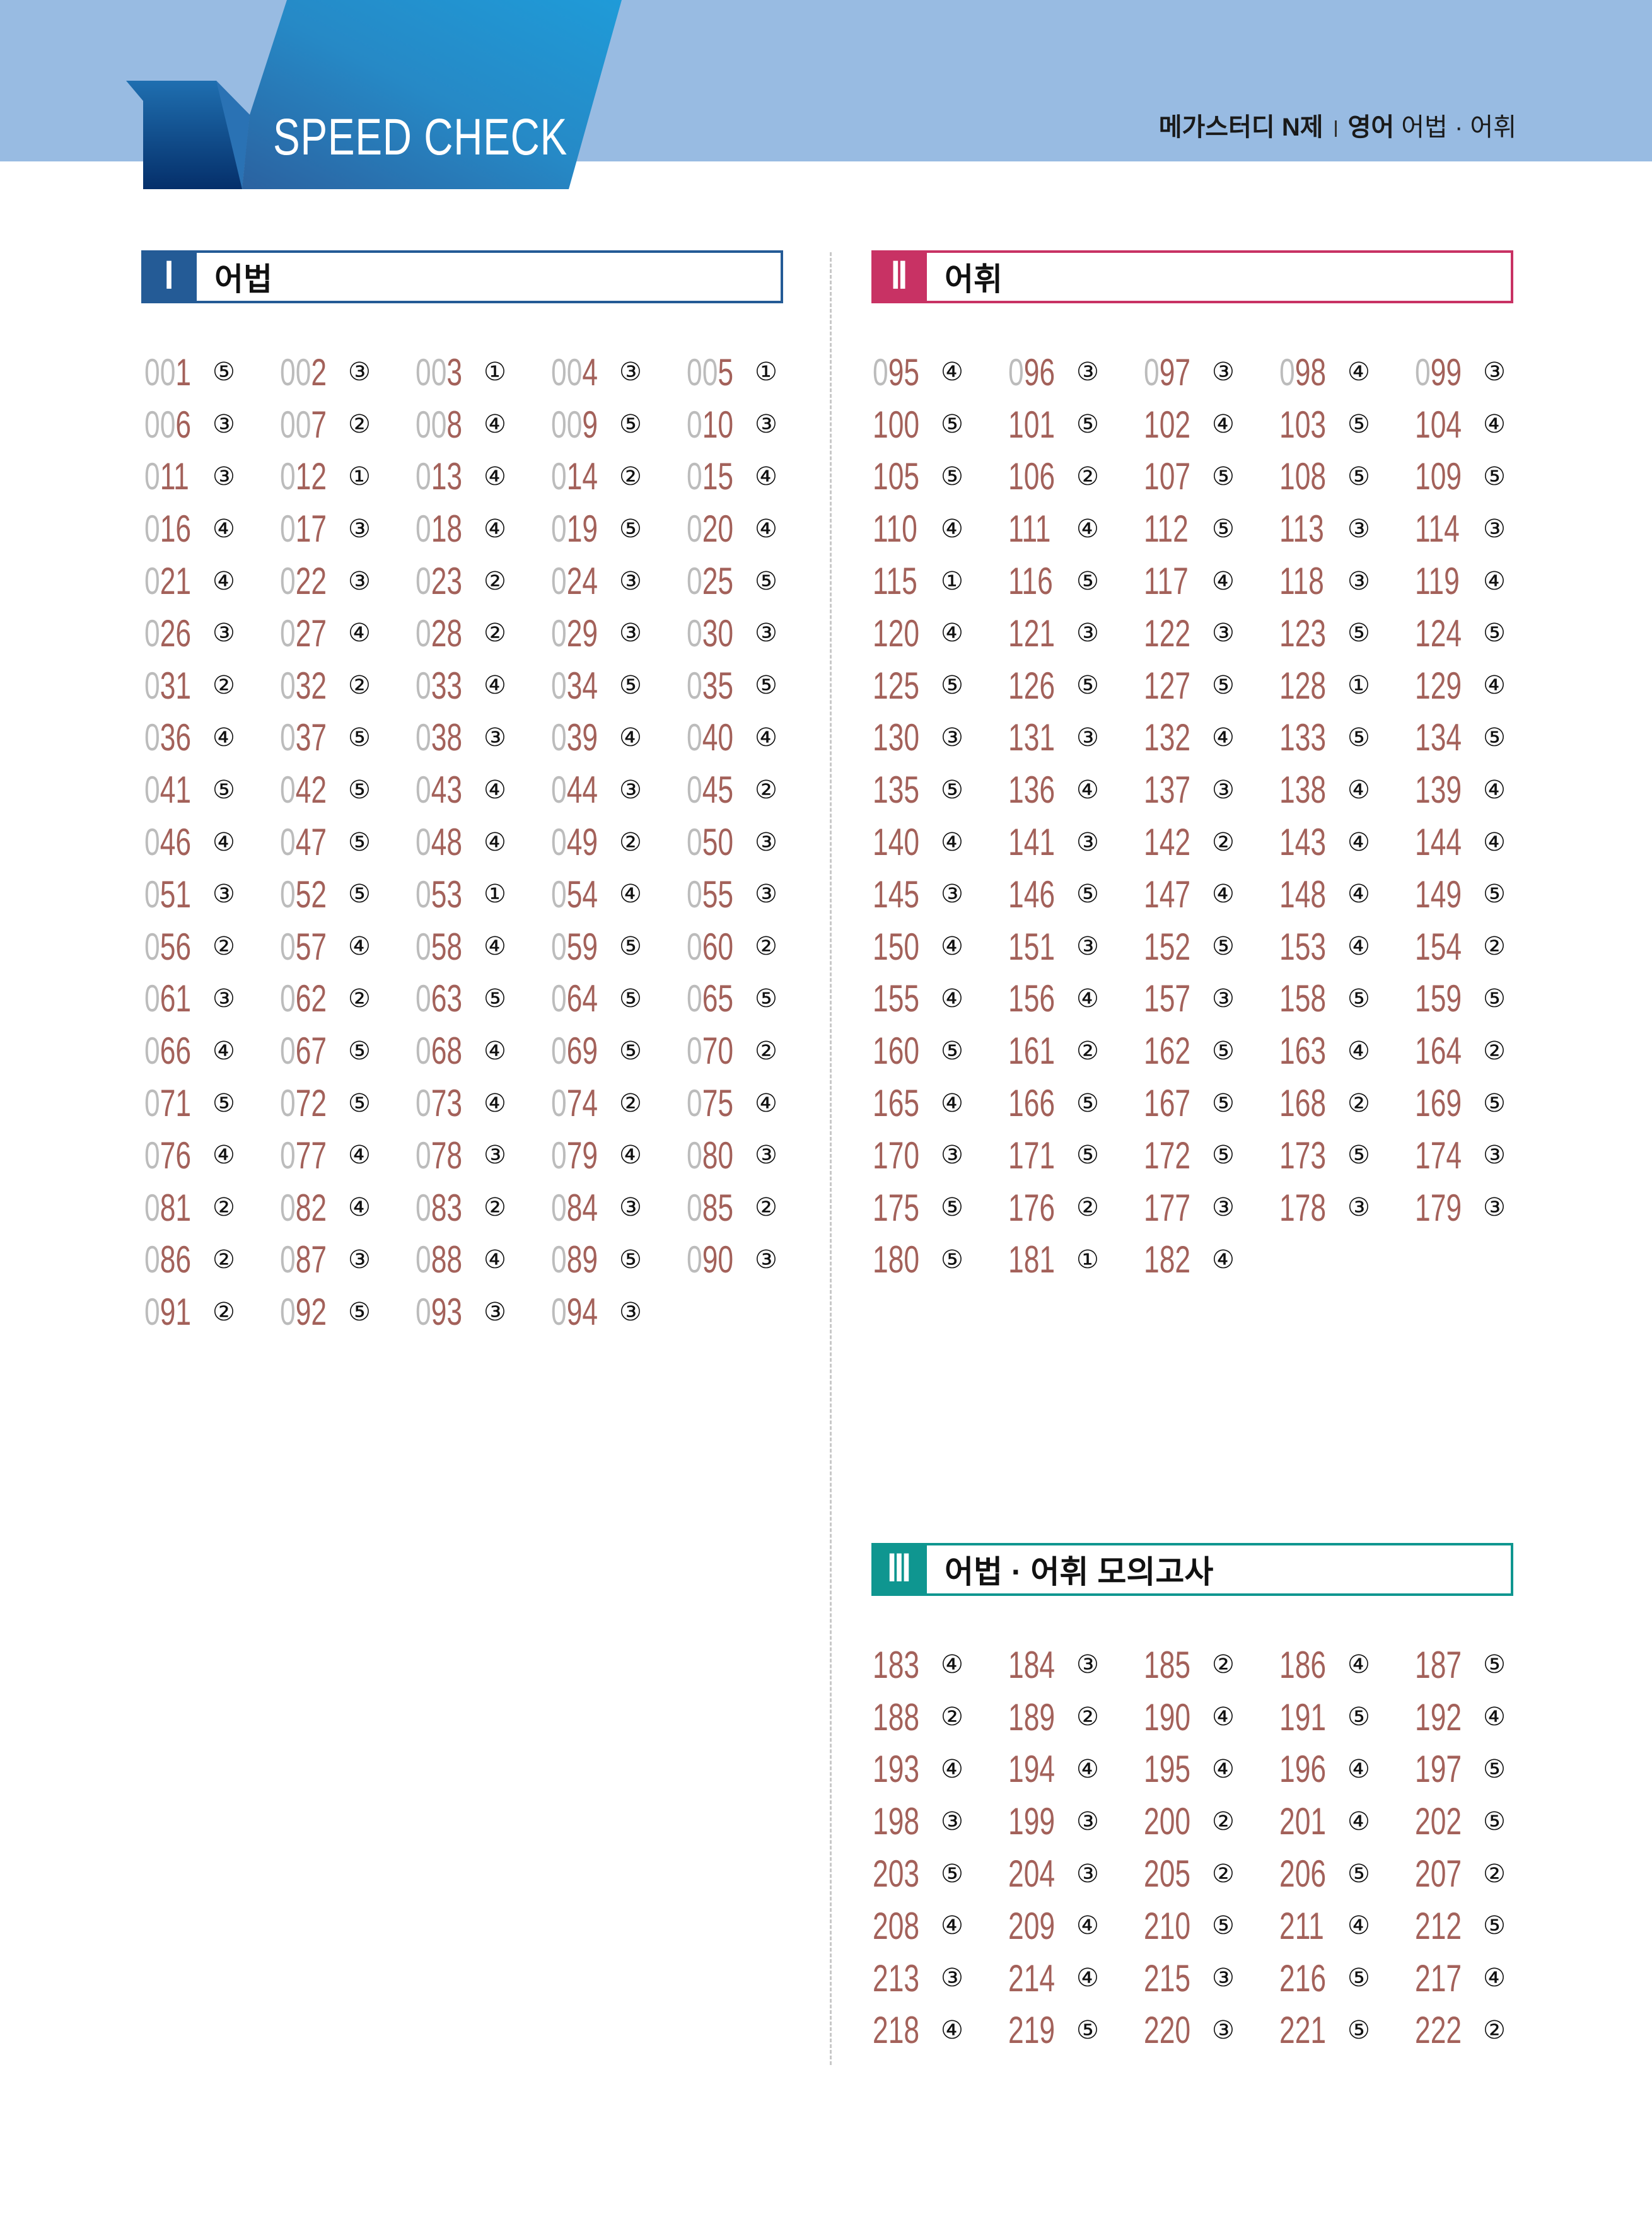 The width and height of the screenshot is (1652, 2217). I want to click on question-number: 100, so click(896, 424).